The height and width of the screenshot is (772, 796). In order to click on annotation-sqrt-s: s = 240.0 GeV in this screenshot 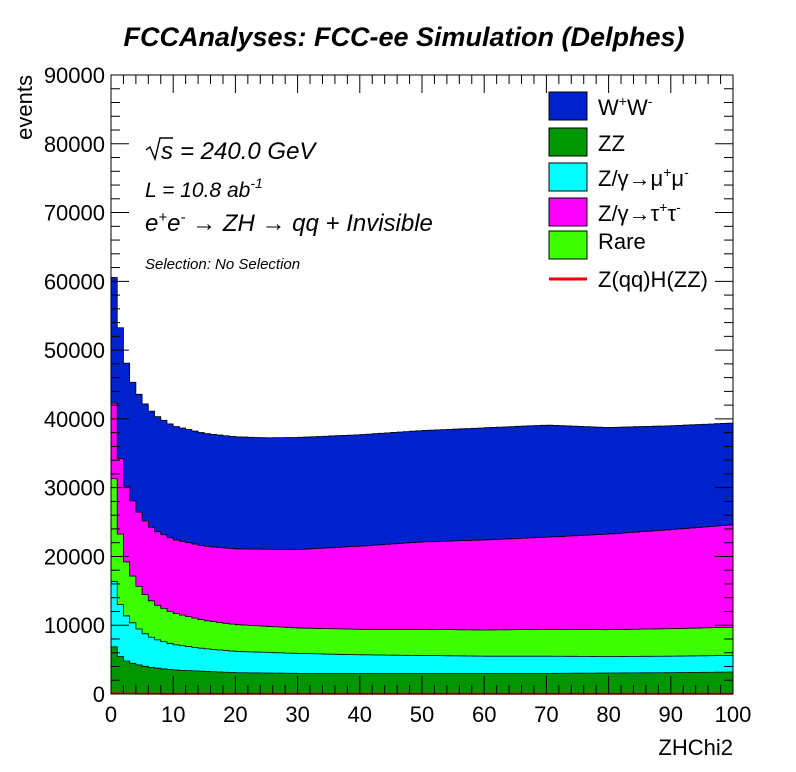, I will do `click(231, 151)`.